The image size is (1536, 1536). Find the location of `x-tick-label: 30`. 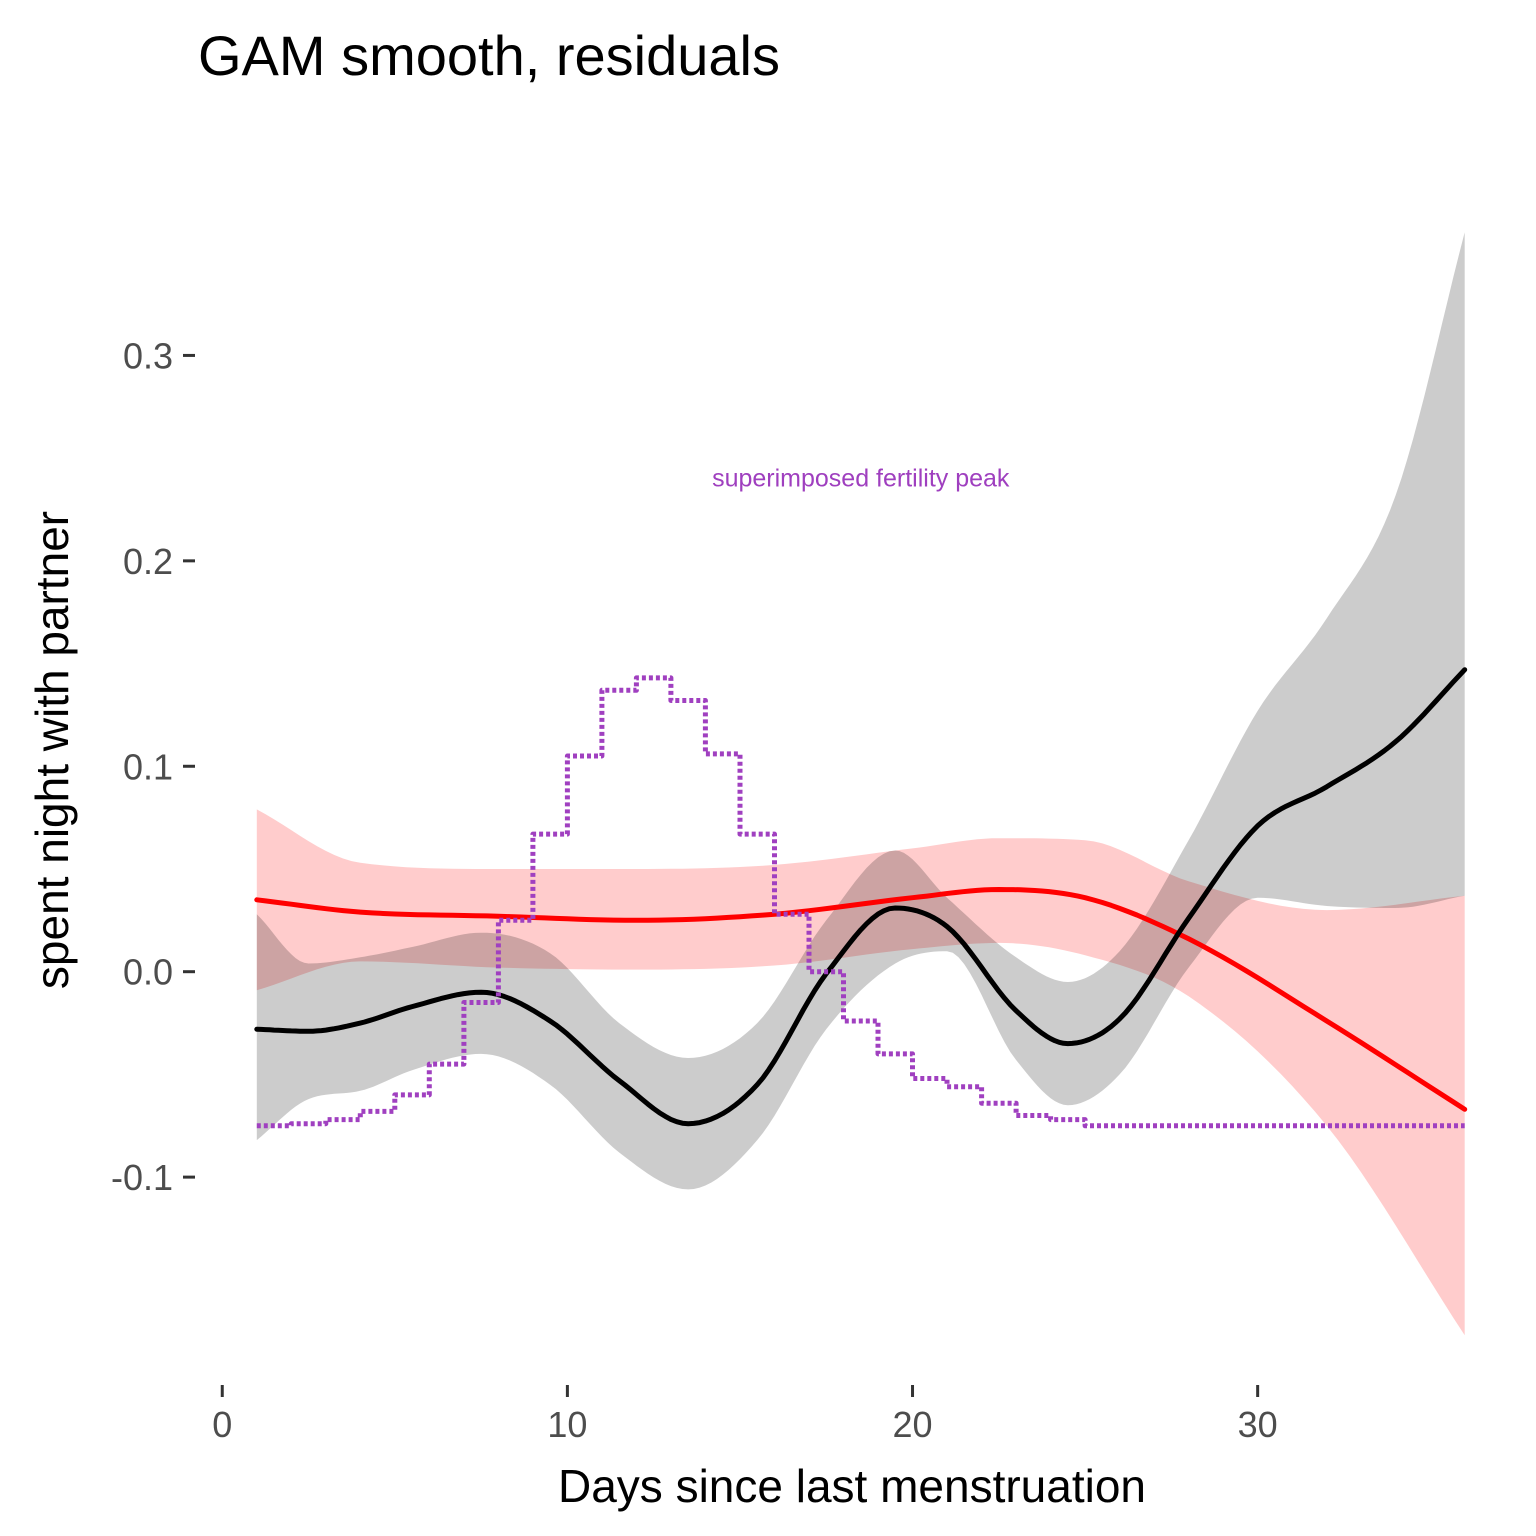

x-tick-label: 30 is located at coordinates (1258, 1424).